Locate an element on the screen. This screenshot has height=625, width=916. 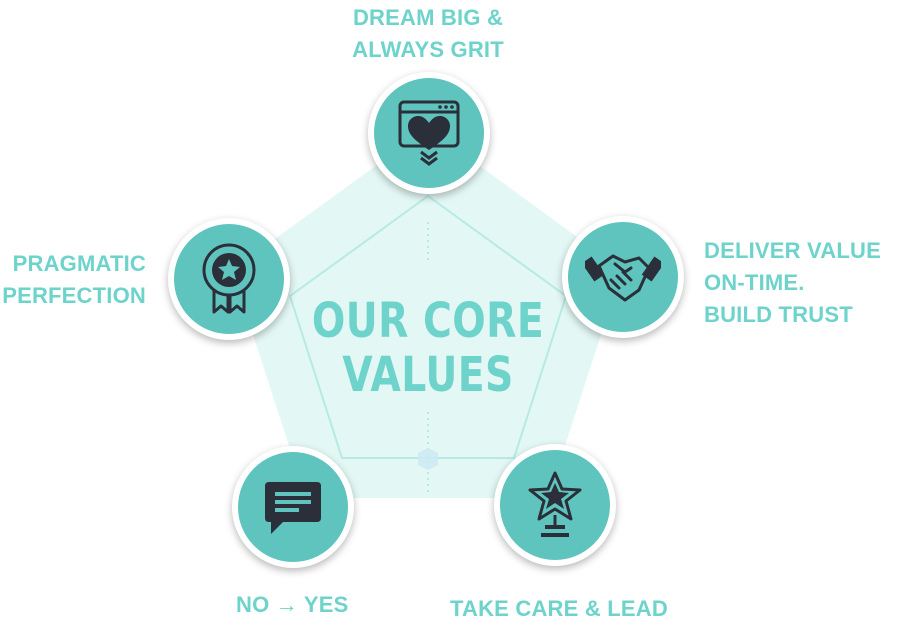
value-label-line: ALWAYS GRIT is located at coordinates (428, 49).